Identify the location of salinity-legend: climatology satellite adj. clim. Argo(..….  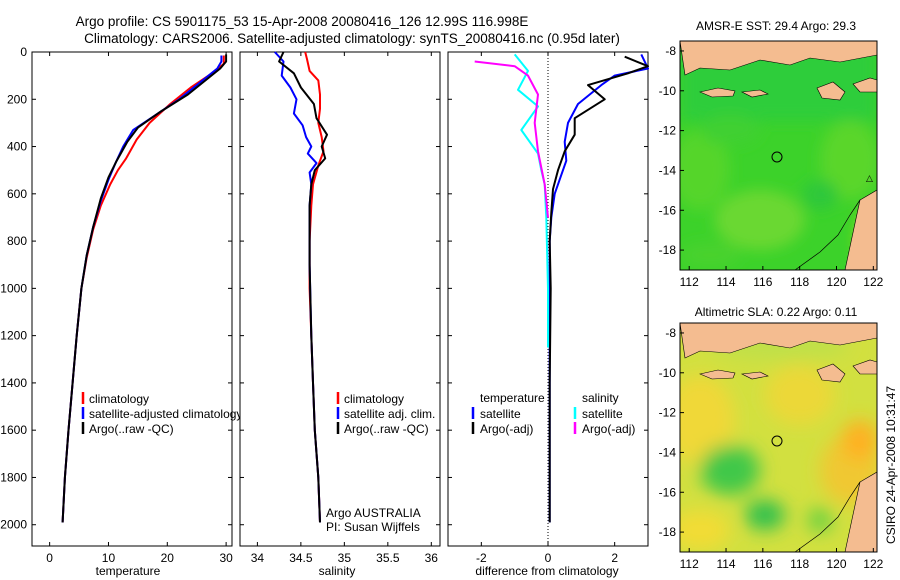
(385, 414).